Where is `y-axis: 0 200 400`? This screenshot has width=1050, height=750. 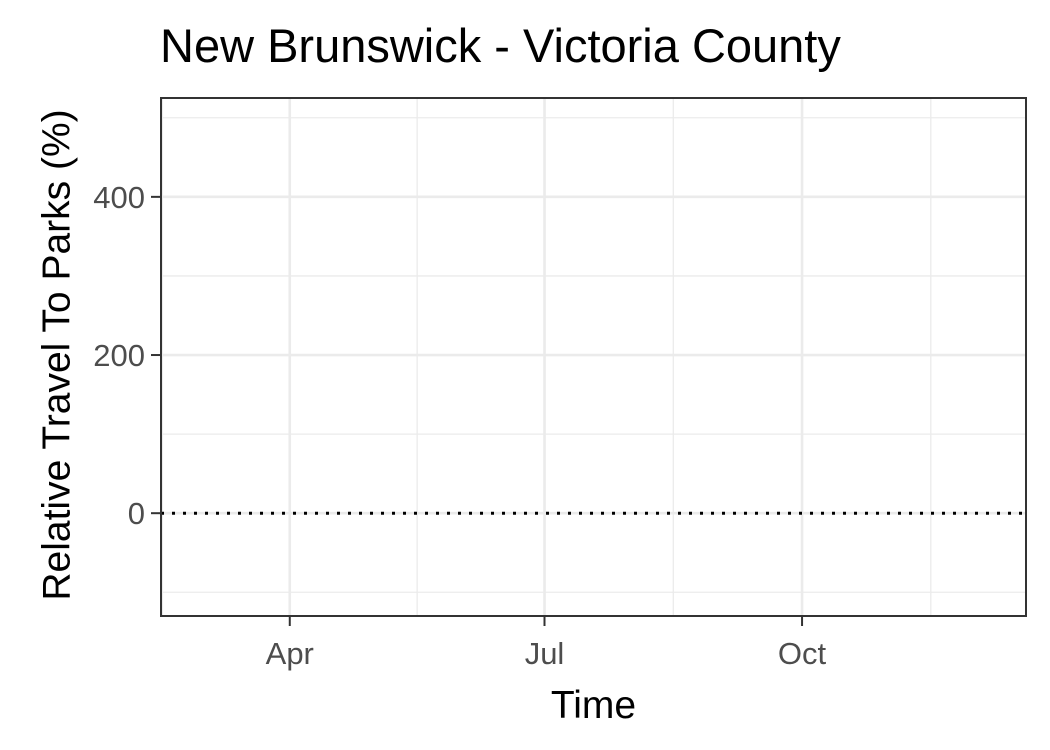 y-axis: 0 200 400 is located at coordinates (127, 355).